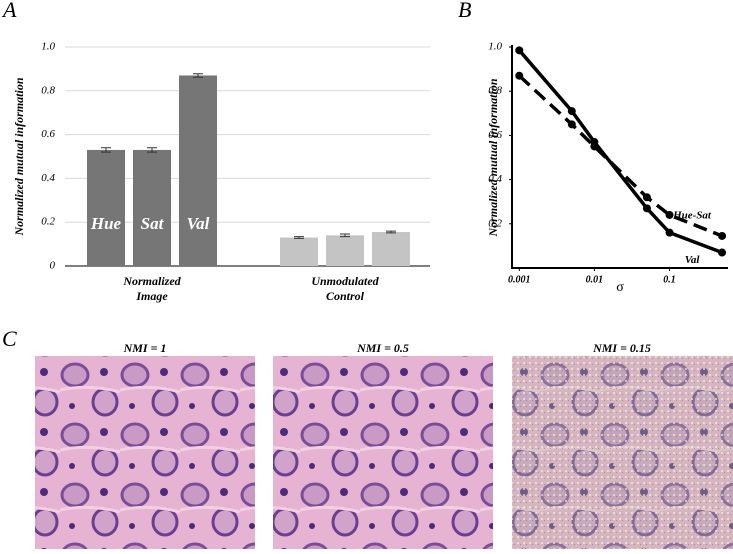 This screenshot has height=554, width=733. What do you see at coordinates (669, 279) in the screenshot?
I see `x-tick-label: 0.1` at bounding box center [669, 279].